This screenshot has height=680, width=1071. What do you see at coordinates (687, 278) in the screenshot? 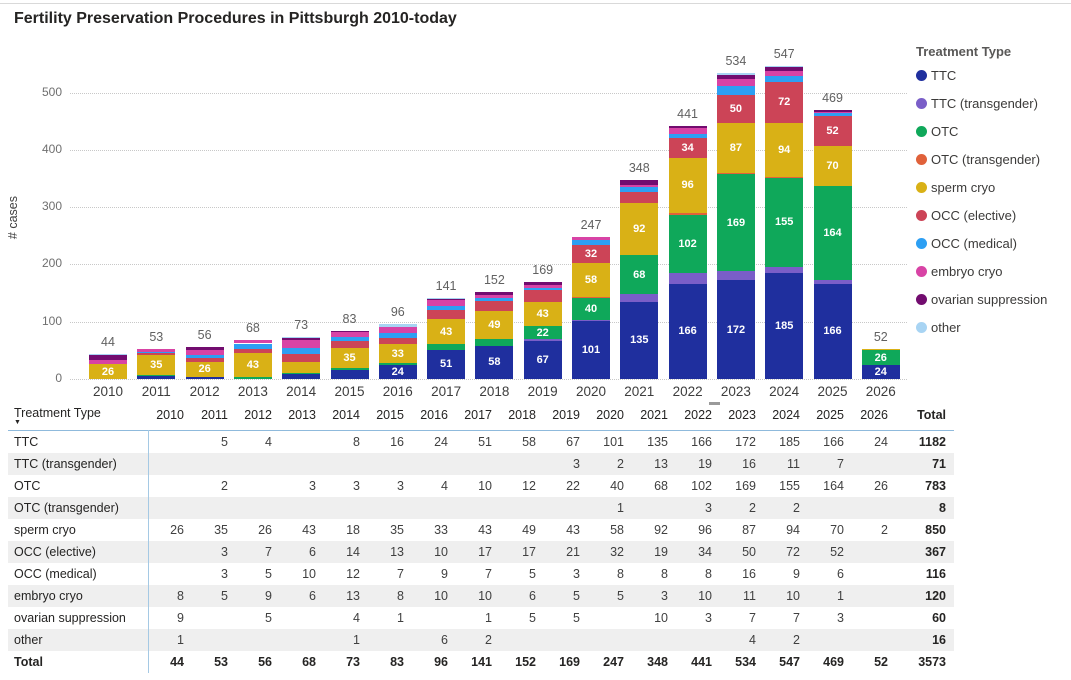
I see `bar-segment-ttc-transgender-2022` at bounding box center [687, 278].